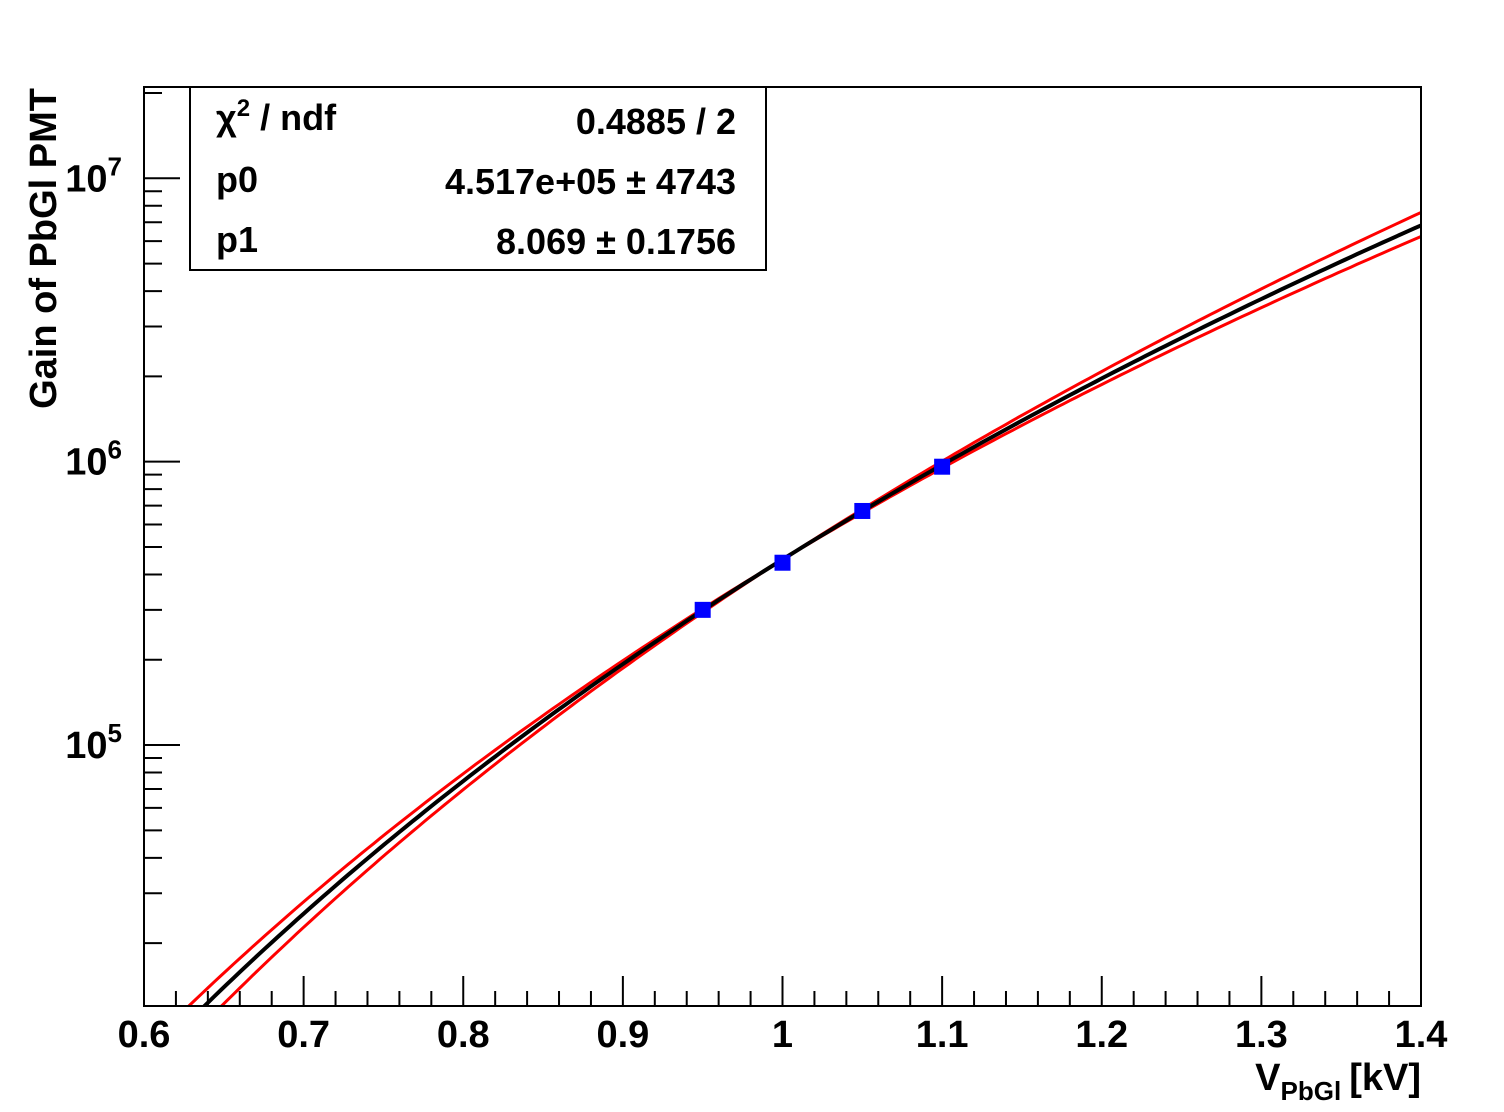 Image resolution: width=1504 pixels, height=1112 pixels. Describe the element at coordinates (93, 742) in the screenshot. I see `y-tick-label: 10⁵` at that location.